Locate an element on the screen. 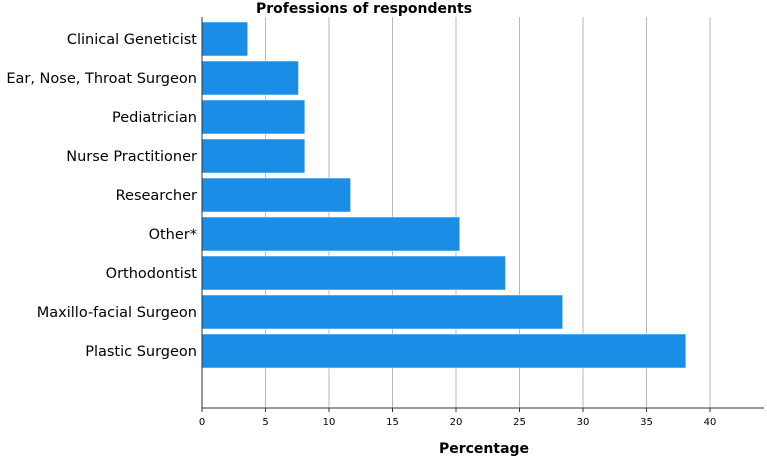 This screenshot has height=458, width=767. category-label: Clinical Geneticist is located at coordinates (132, 40).